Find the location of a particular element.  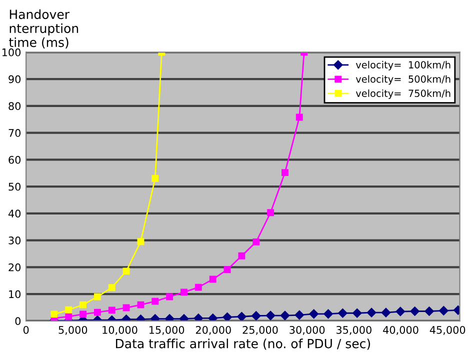

x-tick-label: 30,000 is located at coordinates (307, 330).